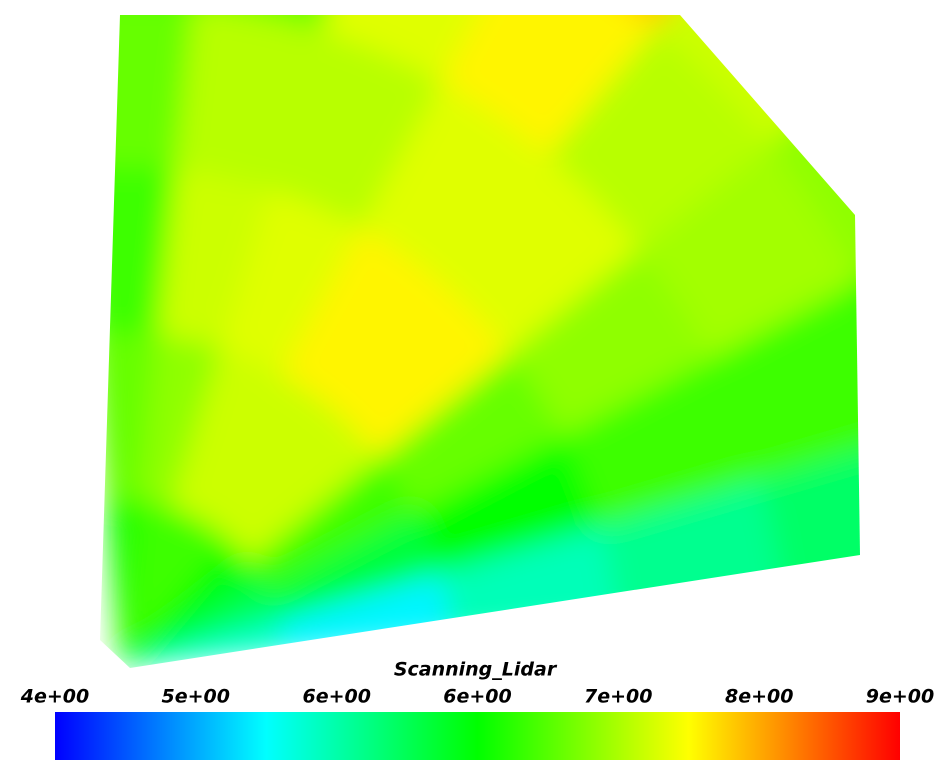 The width and height of the screenshot is (950, 760). Describe the element at coordinates (900, 697) in the screenshot. I see `colorbar-tick-label: 9e+00` at that location.